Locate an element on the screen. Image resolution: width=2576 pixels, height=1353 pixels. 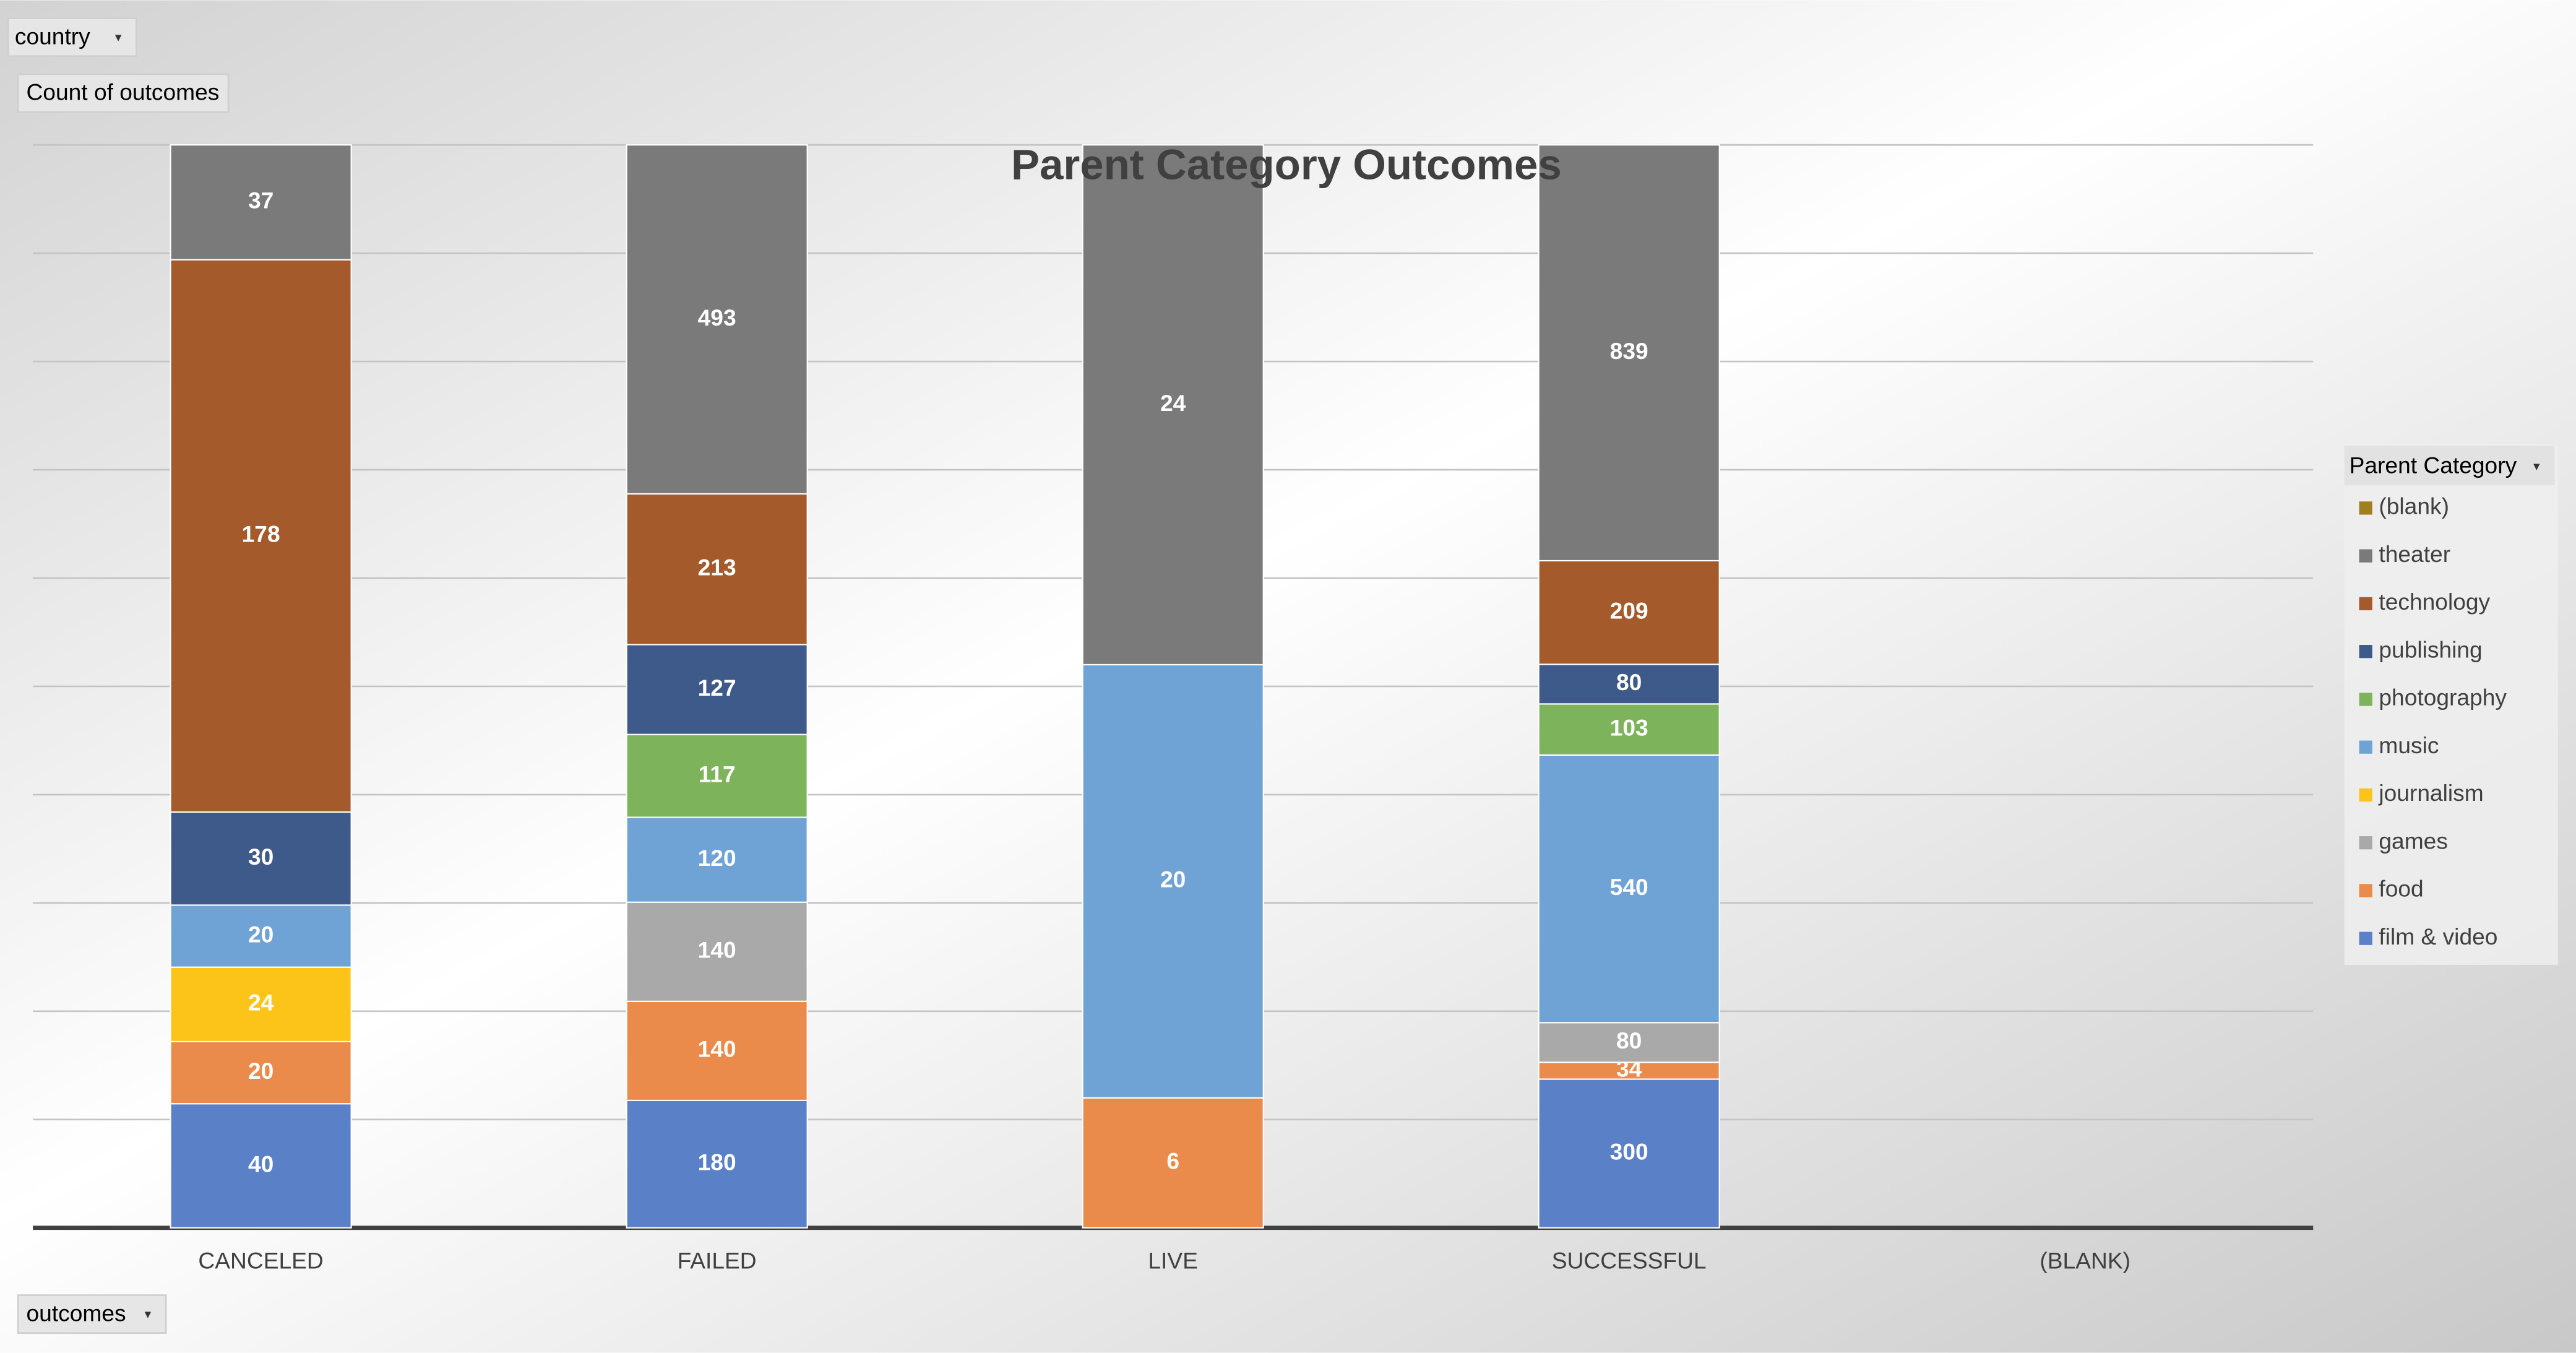
legend-label: music is located at coordinates (2409, 745).